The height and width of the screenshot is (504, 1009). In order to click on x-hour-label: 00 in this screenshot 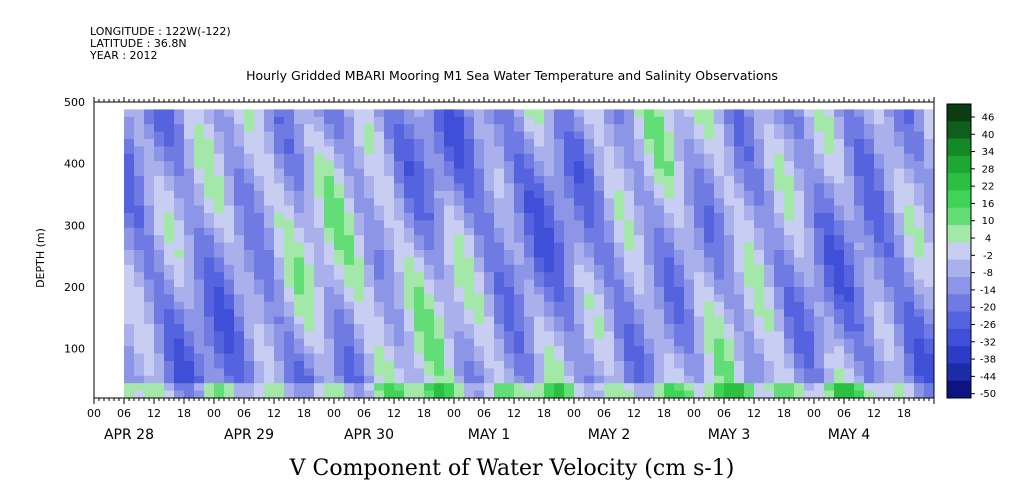, I will do `click(574, 413)`.